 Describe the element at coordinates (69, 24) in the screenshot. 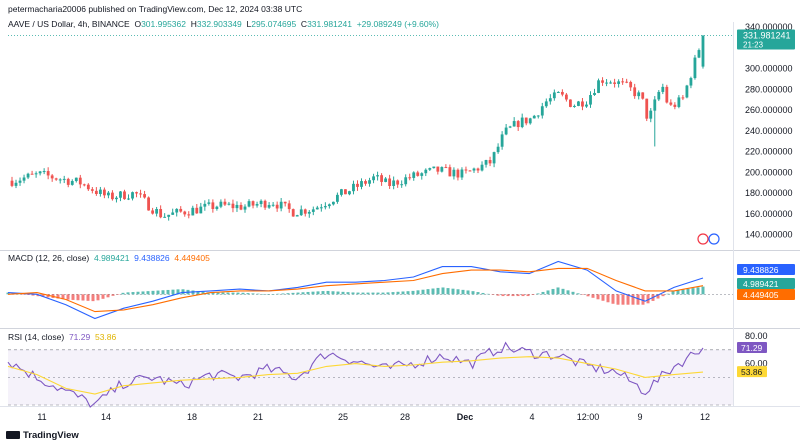

I see `symbol-name: AAVE / US Dollar, 4h, BINANCE` at that location.